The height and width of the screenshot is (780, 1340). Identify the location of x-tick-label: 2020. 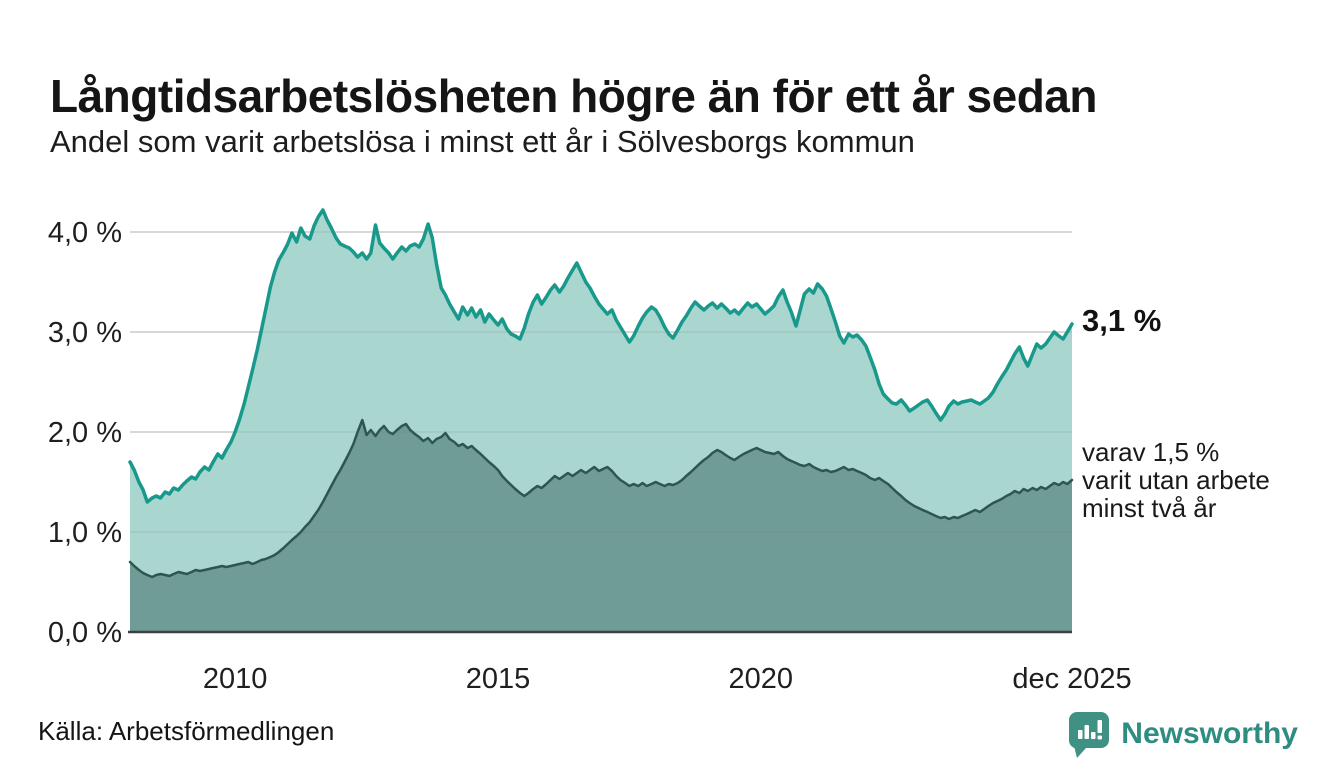
(761, 679).